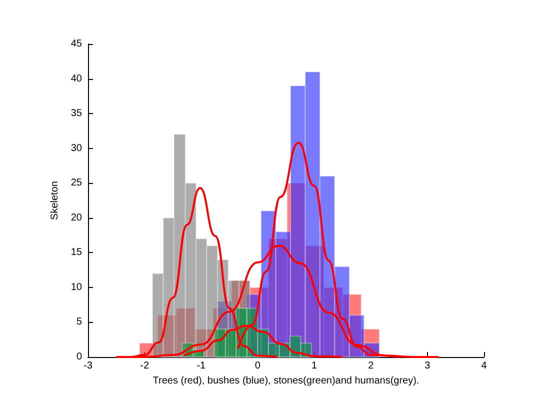 Image resolution: width=535 pixels, height=405 pixels. Describe the element at coordinates (315, 366) in the screenshot. I see `x-tick-label: 1` at that location.